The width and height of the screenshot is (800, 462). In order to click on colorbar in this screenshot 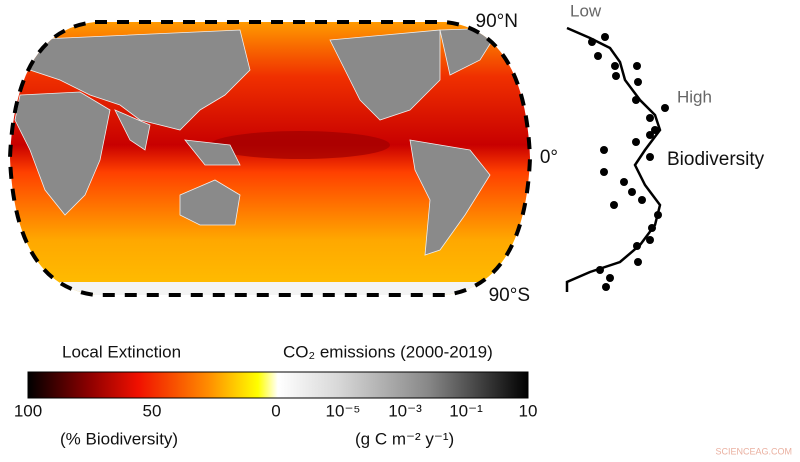, I will do `click(278, 385)`.